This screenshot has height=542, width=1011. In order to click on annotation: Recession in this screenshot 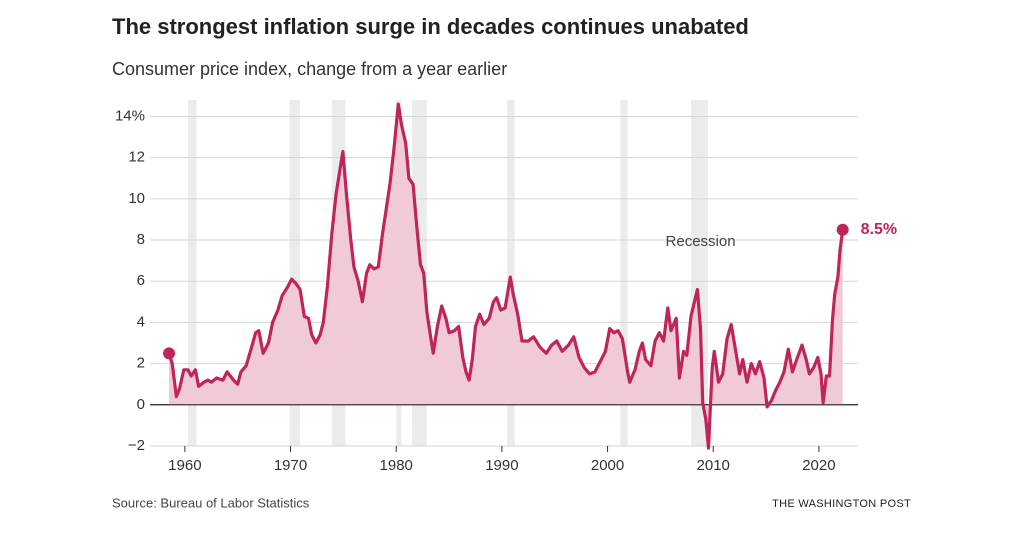, I will do `click(701, 241)`.